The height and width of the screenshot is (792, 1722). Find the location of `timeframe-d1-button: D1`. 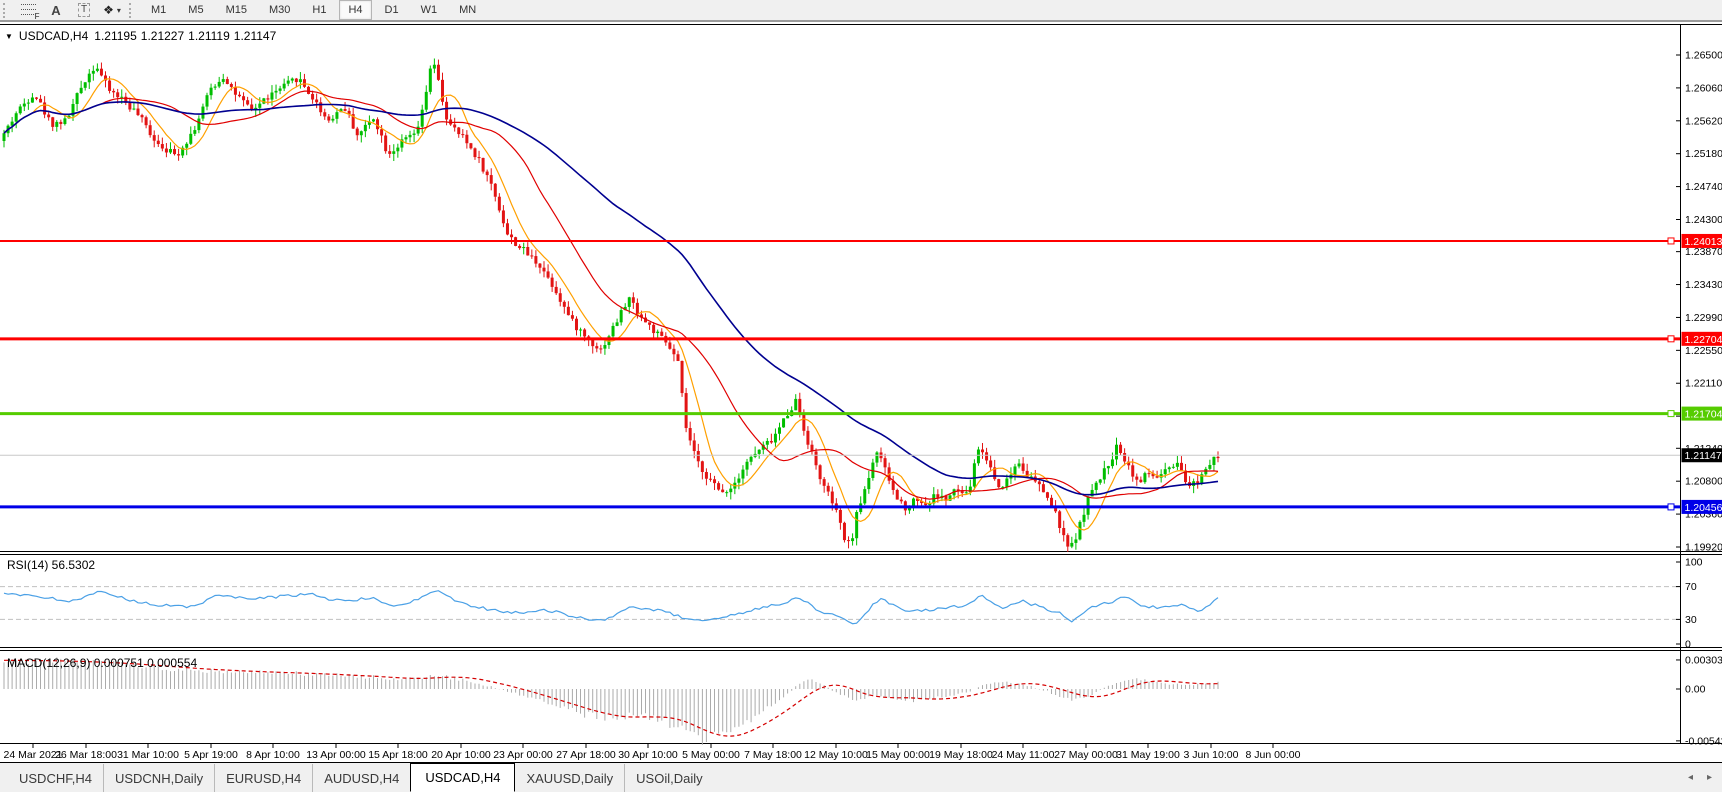

timeframe-d1-button: D1 is located at coordinates (391, 10).